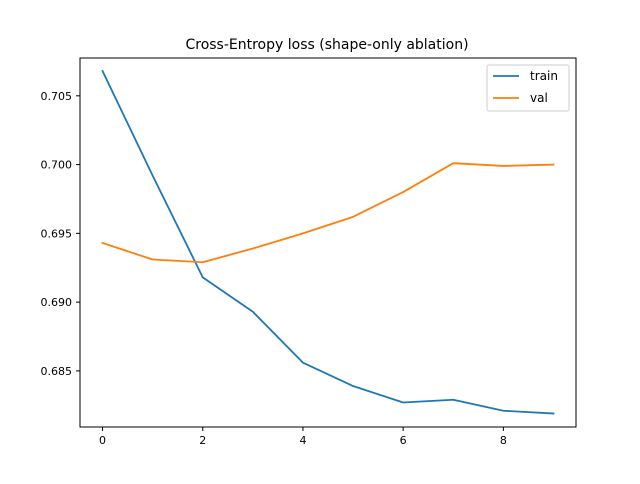 This screenshot has width=640, height=484. What do you see at coordinates (57, 302) in the screenshot?
I see `y-tick-label: 0.690` at bounding box center [57, 302].